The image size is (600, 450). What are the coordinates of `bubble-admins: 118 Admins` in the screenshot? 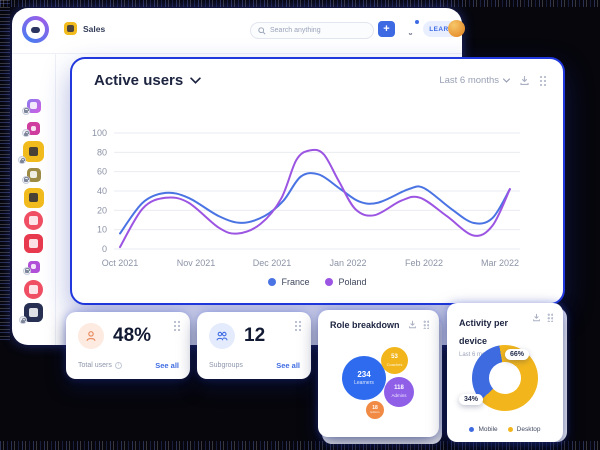 It's located at (399, 392).